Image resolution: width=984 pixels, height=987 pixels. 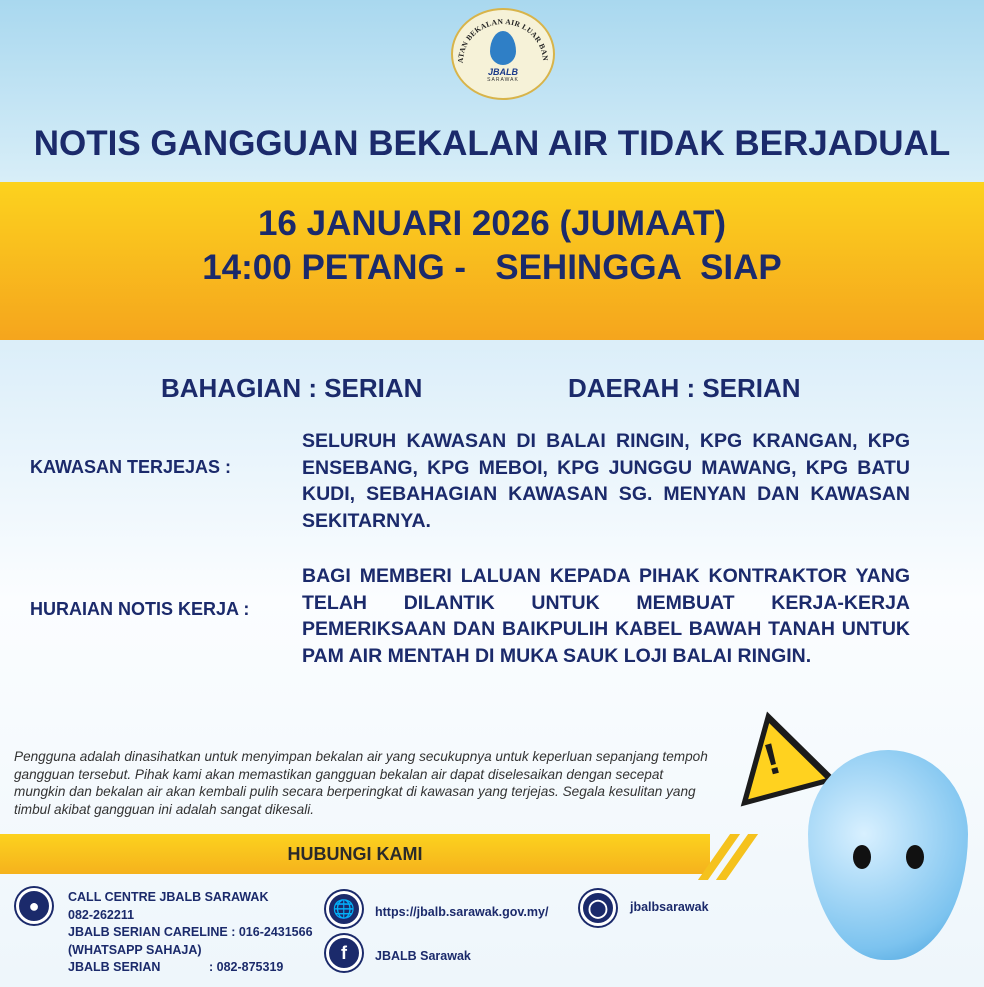 I want to click on globe-icon: 🌐, so click(x=344, y=909).